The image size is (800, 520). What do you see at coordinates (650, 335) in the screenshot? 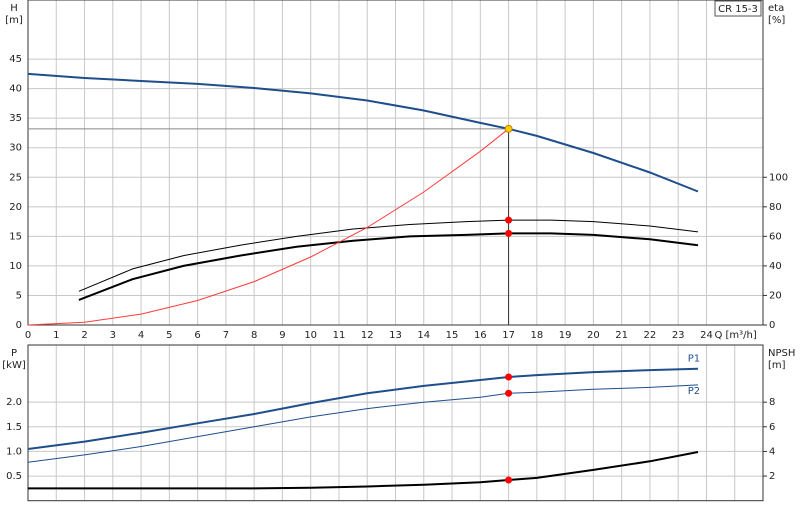
I see `x-tick-label: 22` at bounding box center [650, 335].